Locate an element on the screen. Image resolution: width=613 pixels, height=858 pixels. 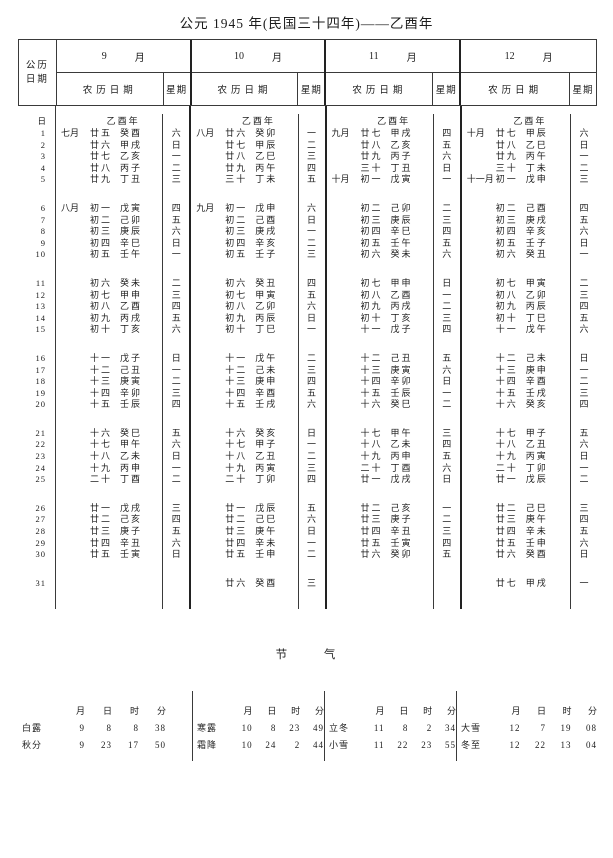
solar-term-name: 立冬 is located at coordinates (339, 728).